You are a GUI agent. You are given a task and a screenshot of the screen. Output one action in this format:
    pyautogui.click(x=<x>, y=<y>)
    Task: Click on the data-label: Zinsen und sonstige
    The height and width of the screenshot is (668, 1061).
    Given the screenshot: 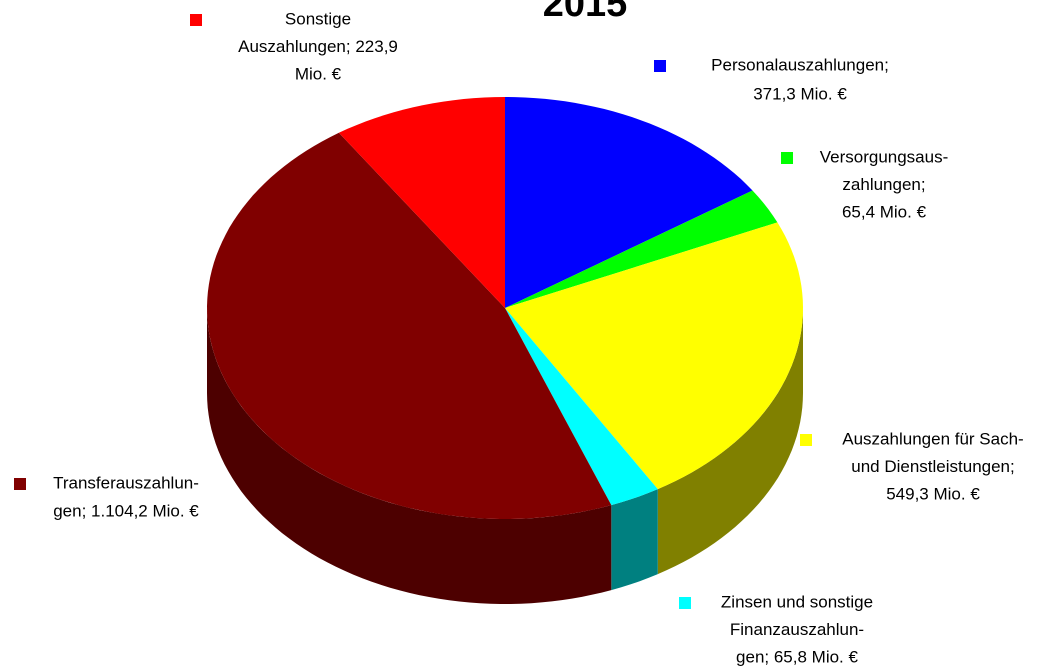 What is the action you would take?
    pyautogui.click(x=797, y=601)
    